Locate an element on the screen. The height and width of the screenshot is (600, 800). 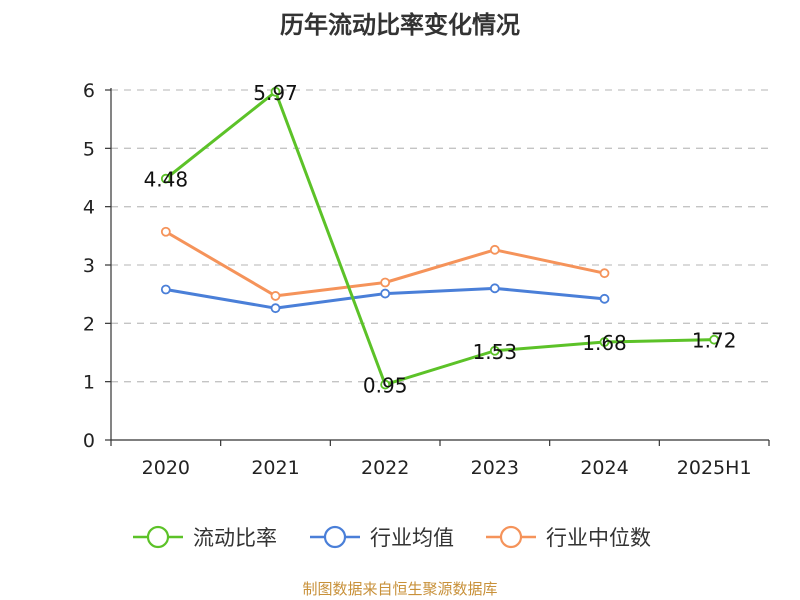
y-tick-label: 5 is located at coordinates (89, 149).